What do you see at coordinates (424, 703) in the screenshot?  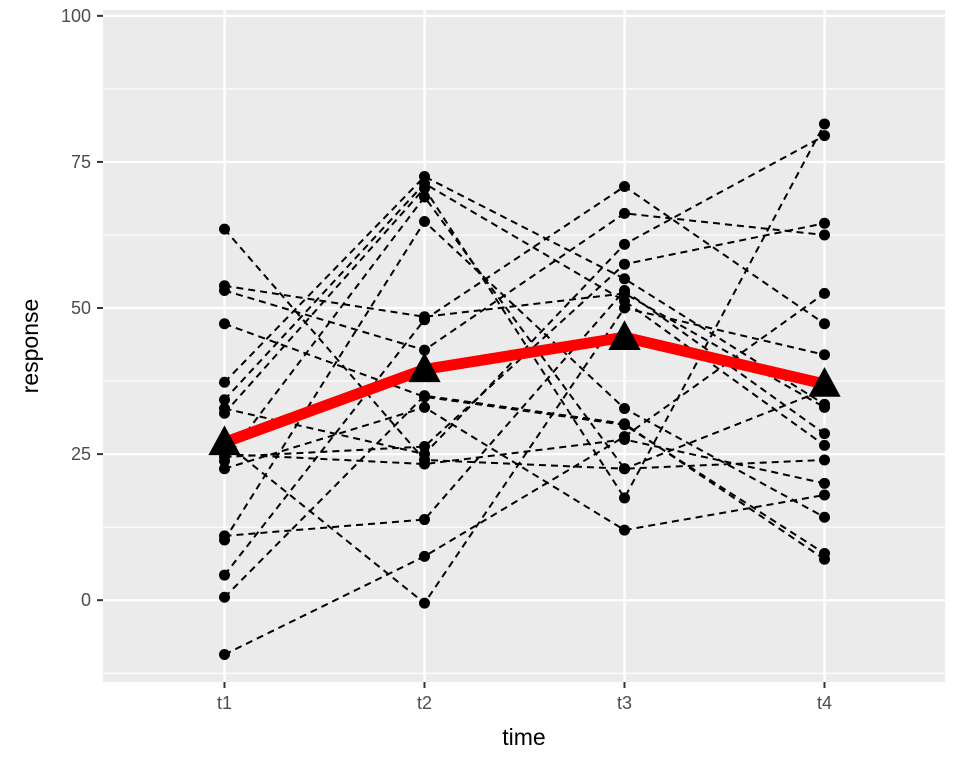 I see `x-tick-label: t2` at bounding box center [424, 703].